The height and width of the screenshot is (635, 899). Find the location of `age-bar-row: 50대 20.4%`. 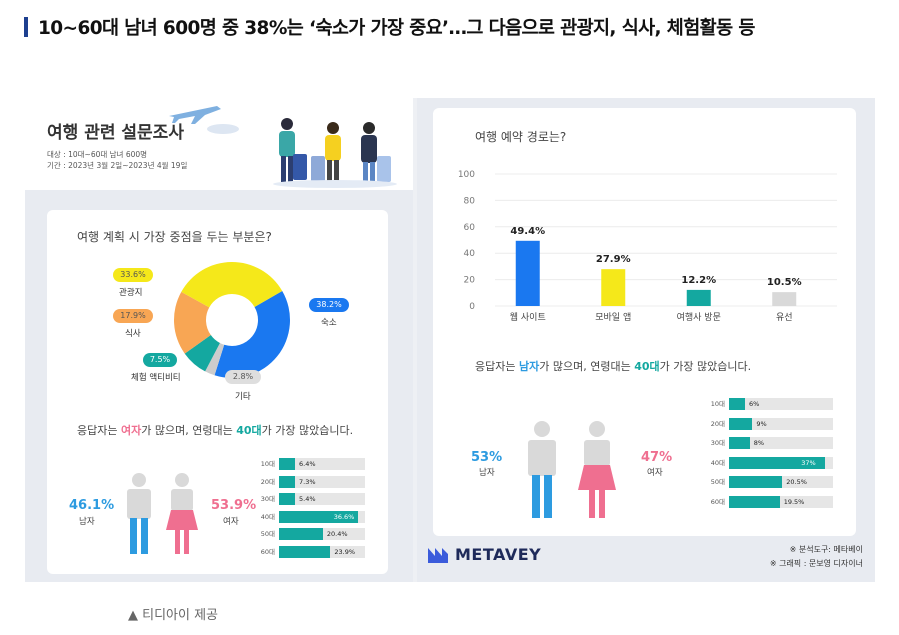

age-bar-row: 50대 20.4% is located at coordinates (311, 534).